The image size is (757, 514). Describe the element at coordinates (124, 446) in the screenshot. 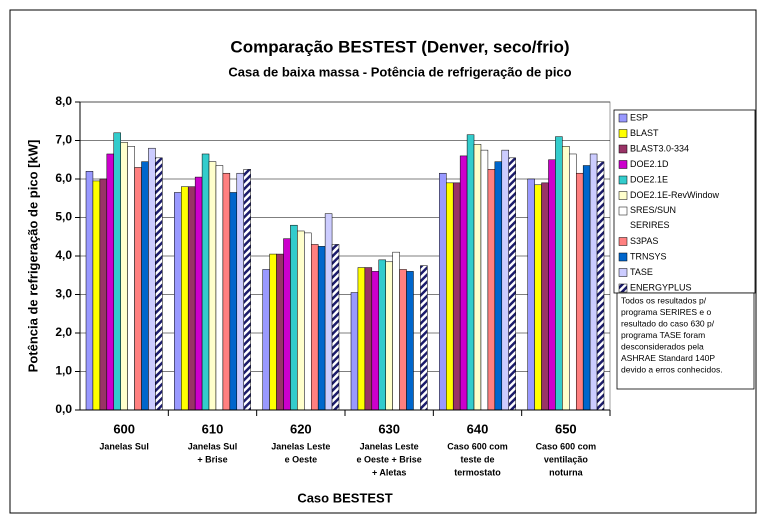

I see `x-tick-note: Janelas Sul` at that location.